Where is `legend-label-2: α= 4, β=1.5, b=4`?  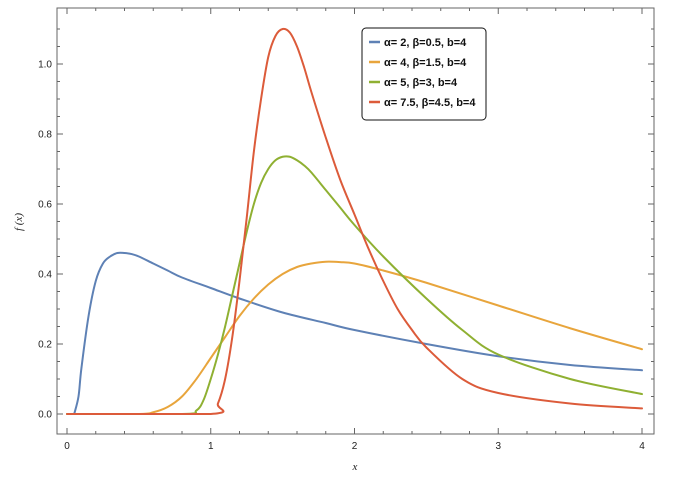 legend-label-2: α= 4, β=1.5, b=4 is located at coordinates (425, 63).